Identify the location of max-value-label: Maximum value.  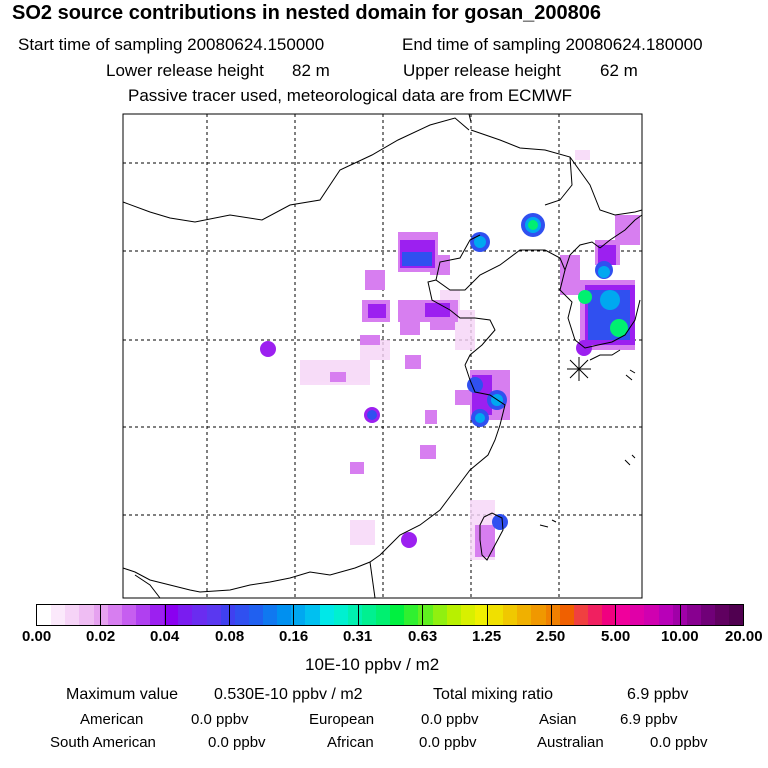
(122, 694).